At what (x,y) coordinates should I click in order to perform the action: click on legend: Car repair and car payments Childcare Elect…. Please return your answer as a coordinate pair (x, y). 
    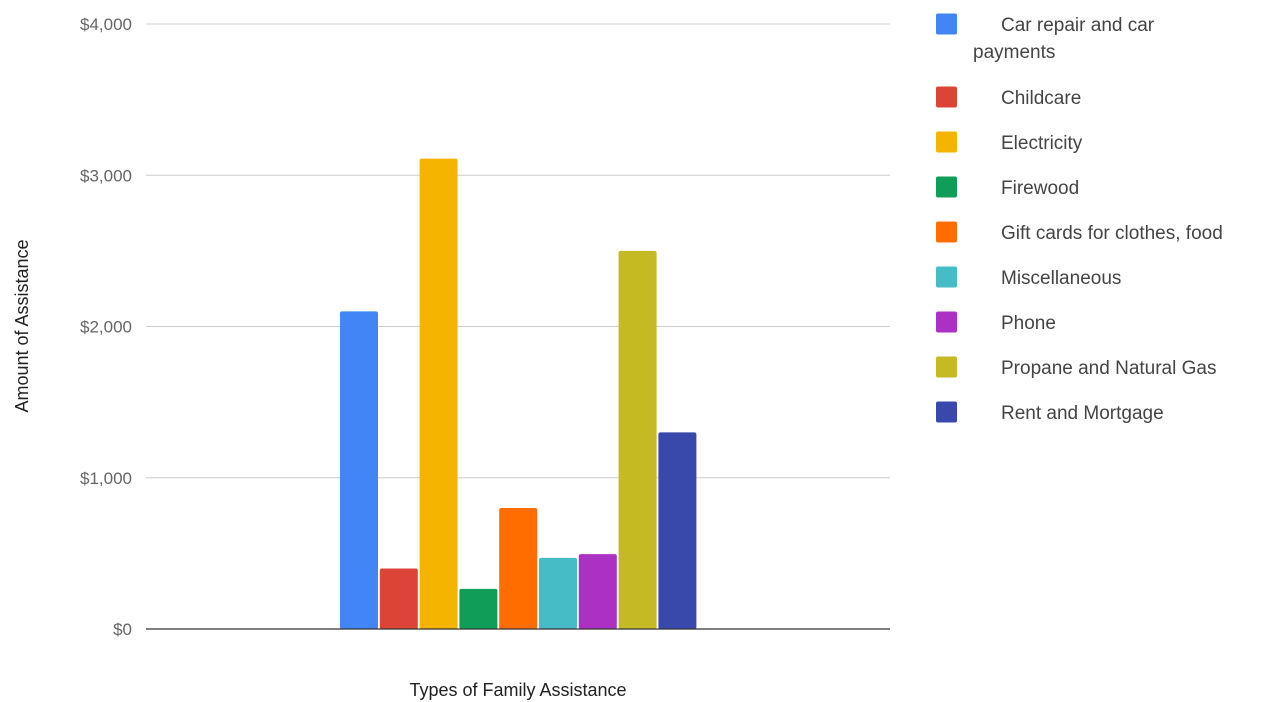
    Looking at the image, I should click on (1079, 219).